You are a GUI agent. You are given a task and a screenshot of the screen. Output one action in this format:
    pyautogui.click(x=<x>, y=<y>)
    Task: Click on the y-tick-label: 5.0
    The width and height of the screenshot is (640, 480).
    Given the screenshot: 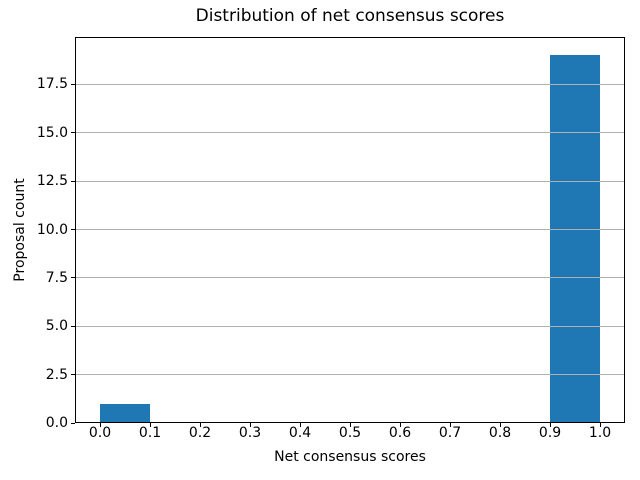 What is the action you would take?
    pyautogui.click(x=56, y=326)
    